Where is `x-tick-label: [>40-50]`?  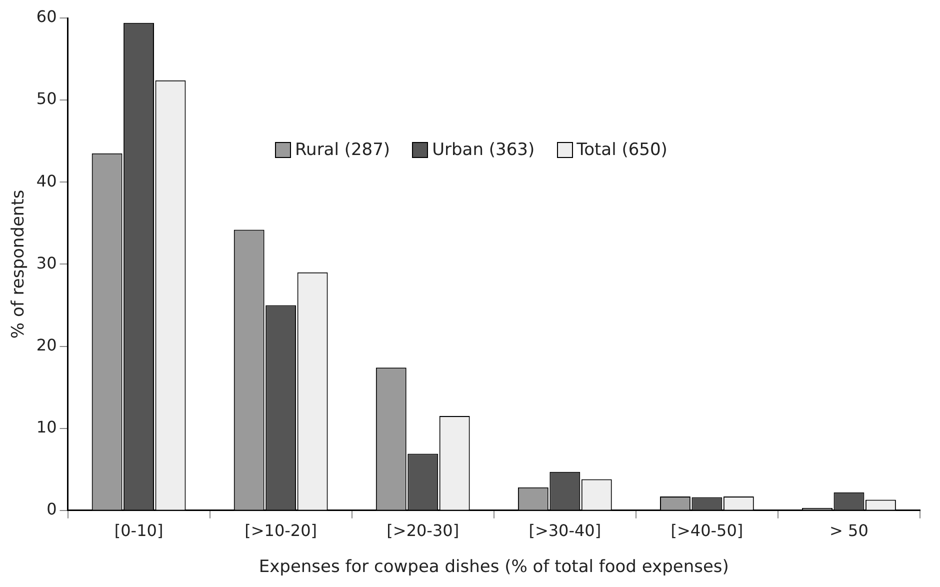 x-tick-label: [>40-50] is located at coordinates (707, 530).